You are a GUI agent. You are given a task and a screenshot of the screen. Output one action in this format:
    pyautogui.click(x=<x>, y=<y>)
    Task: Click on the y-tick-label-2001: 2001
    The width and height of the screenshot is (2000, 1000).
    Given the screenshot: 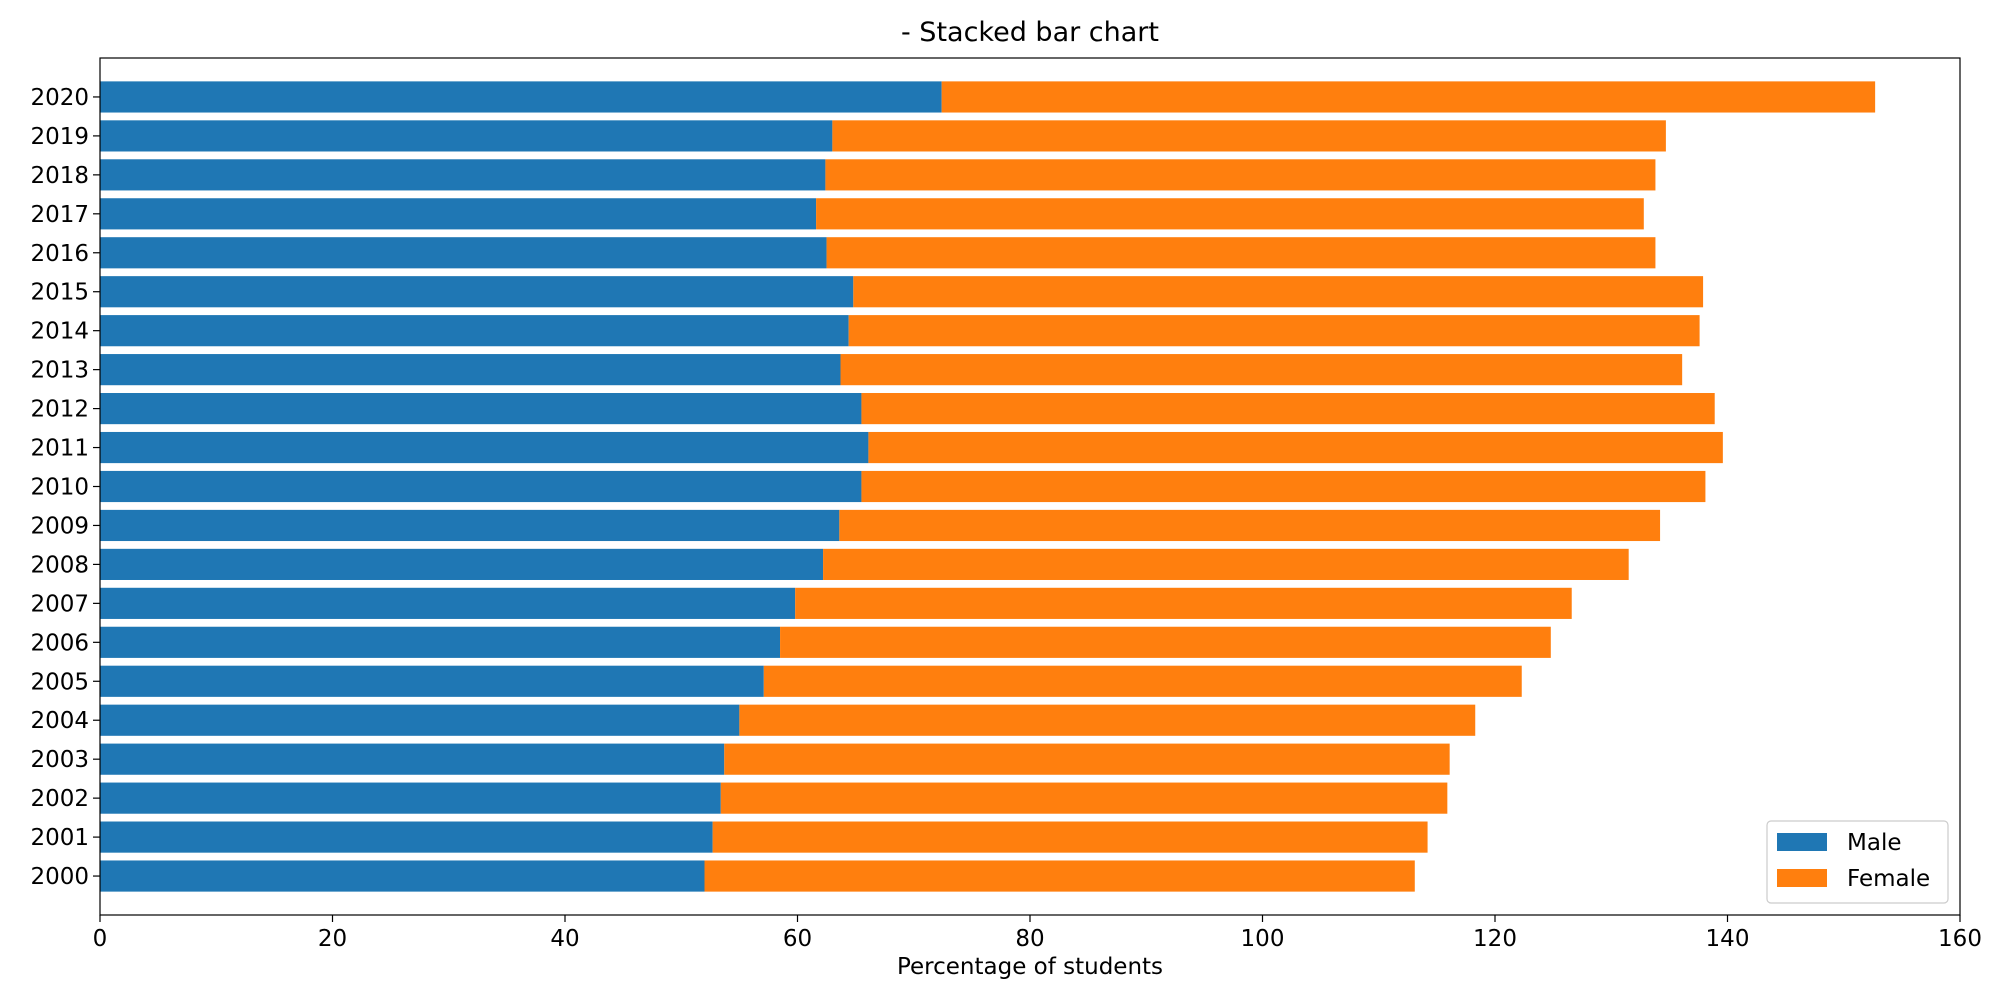 What is the action you would take?
    pyautogui.click(x=59, y=838)
    